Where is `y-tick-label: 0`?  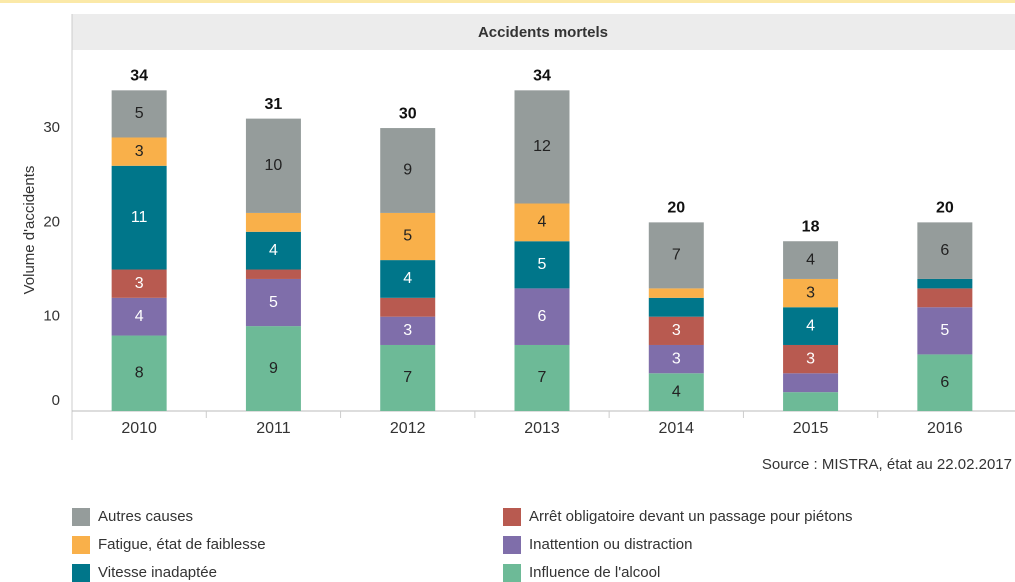 y-tick-label: 0 is located at coordinates (56, 400).